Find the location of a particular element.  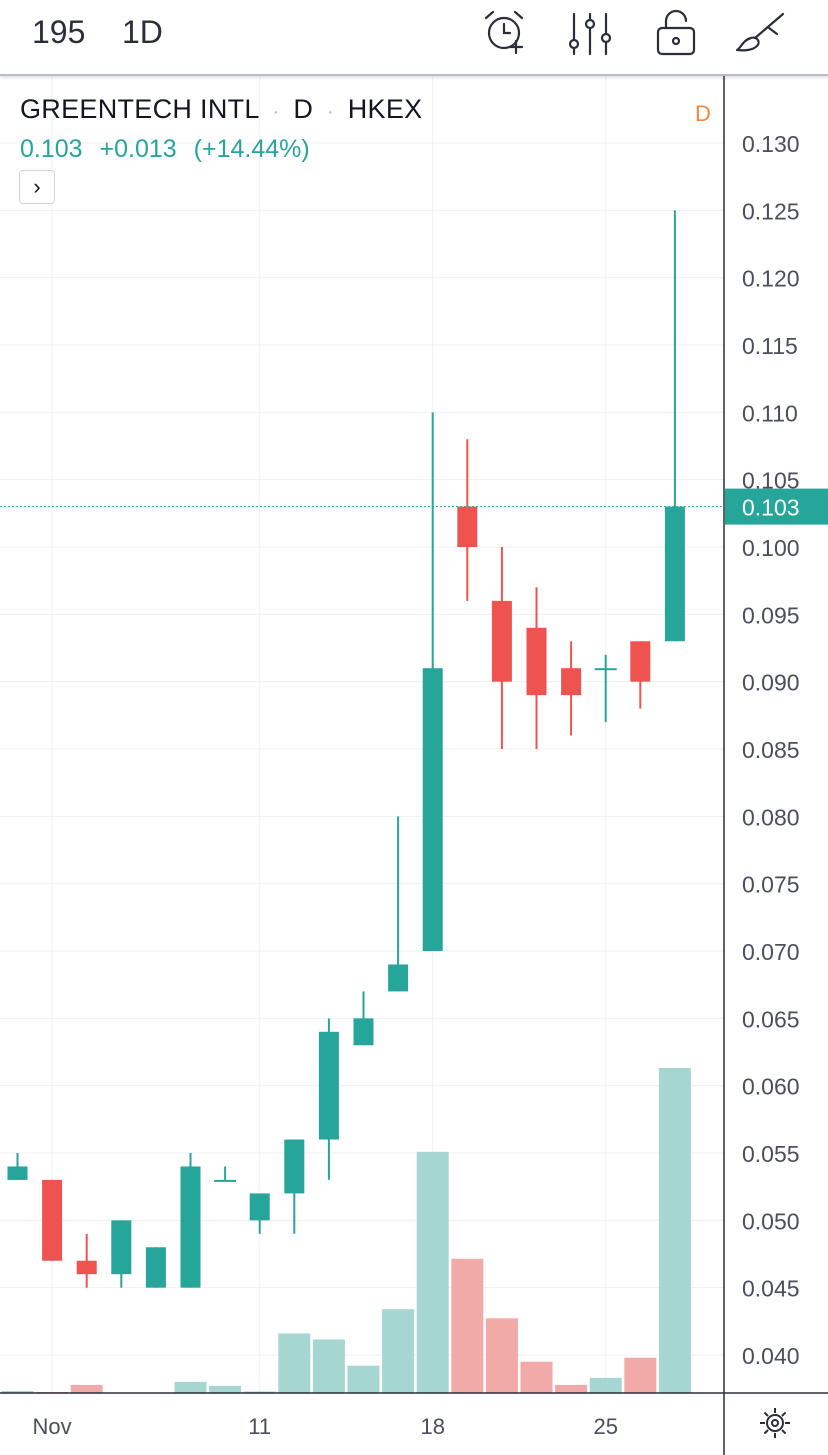

y-tick-label: 0.065 is located at coordinates (771, 1019).